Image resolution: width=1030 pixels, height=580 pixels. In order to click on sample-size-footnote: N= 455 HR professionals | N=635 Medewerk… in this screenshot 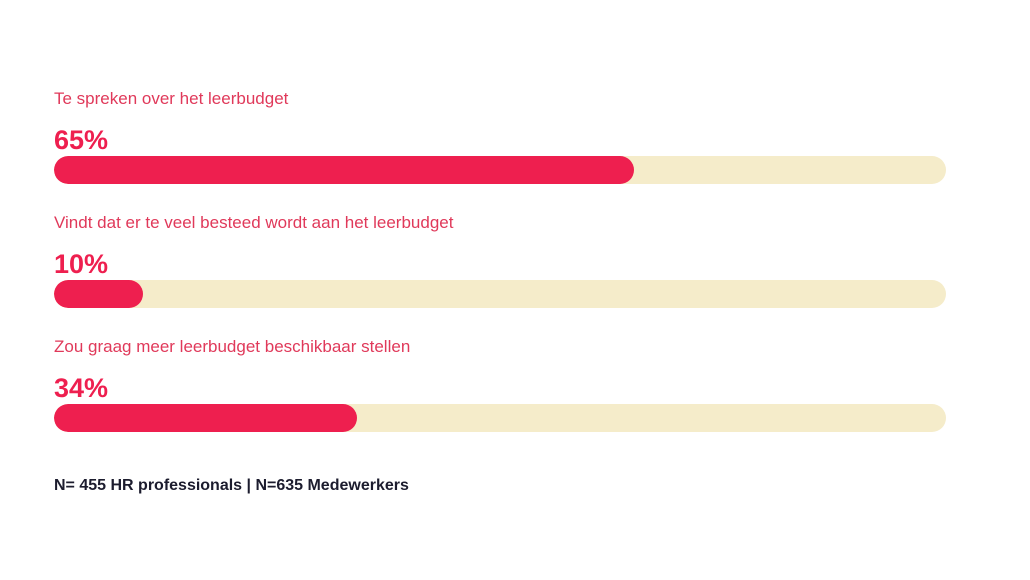, I will do `click(231, 485)`.